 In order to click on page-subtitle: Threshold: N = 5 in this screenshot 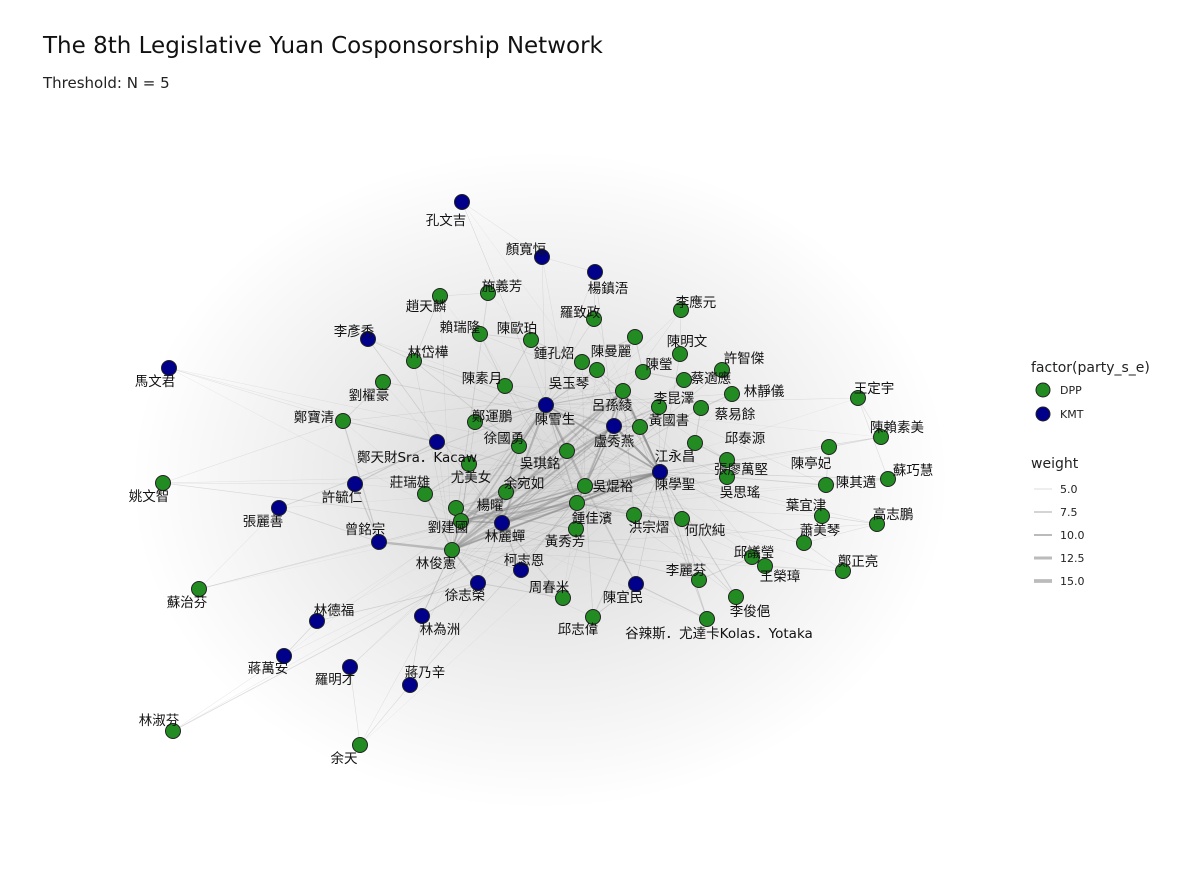, I will do `click(106, 83)`.